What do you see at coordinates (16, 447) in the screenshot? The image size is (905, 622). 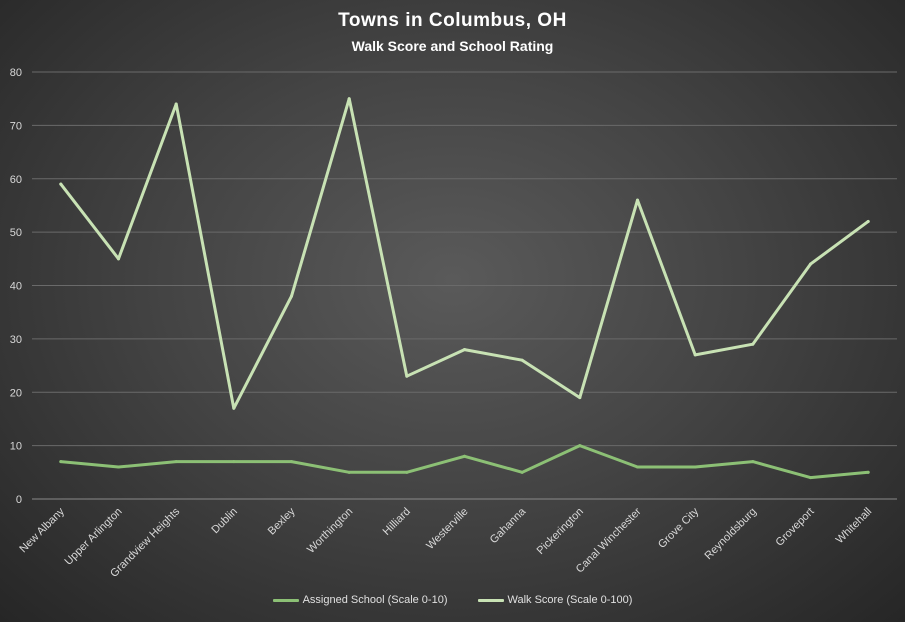 I see `y-tick-label: 10` at bounding box center [16, 447].